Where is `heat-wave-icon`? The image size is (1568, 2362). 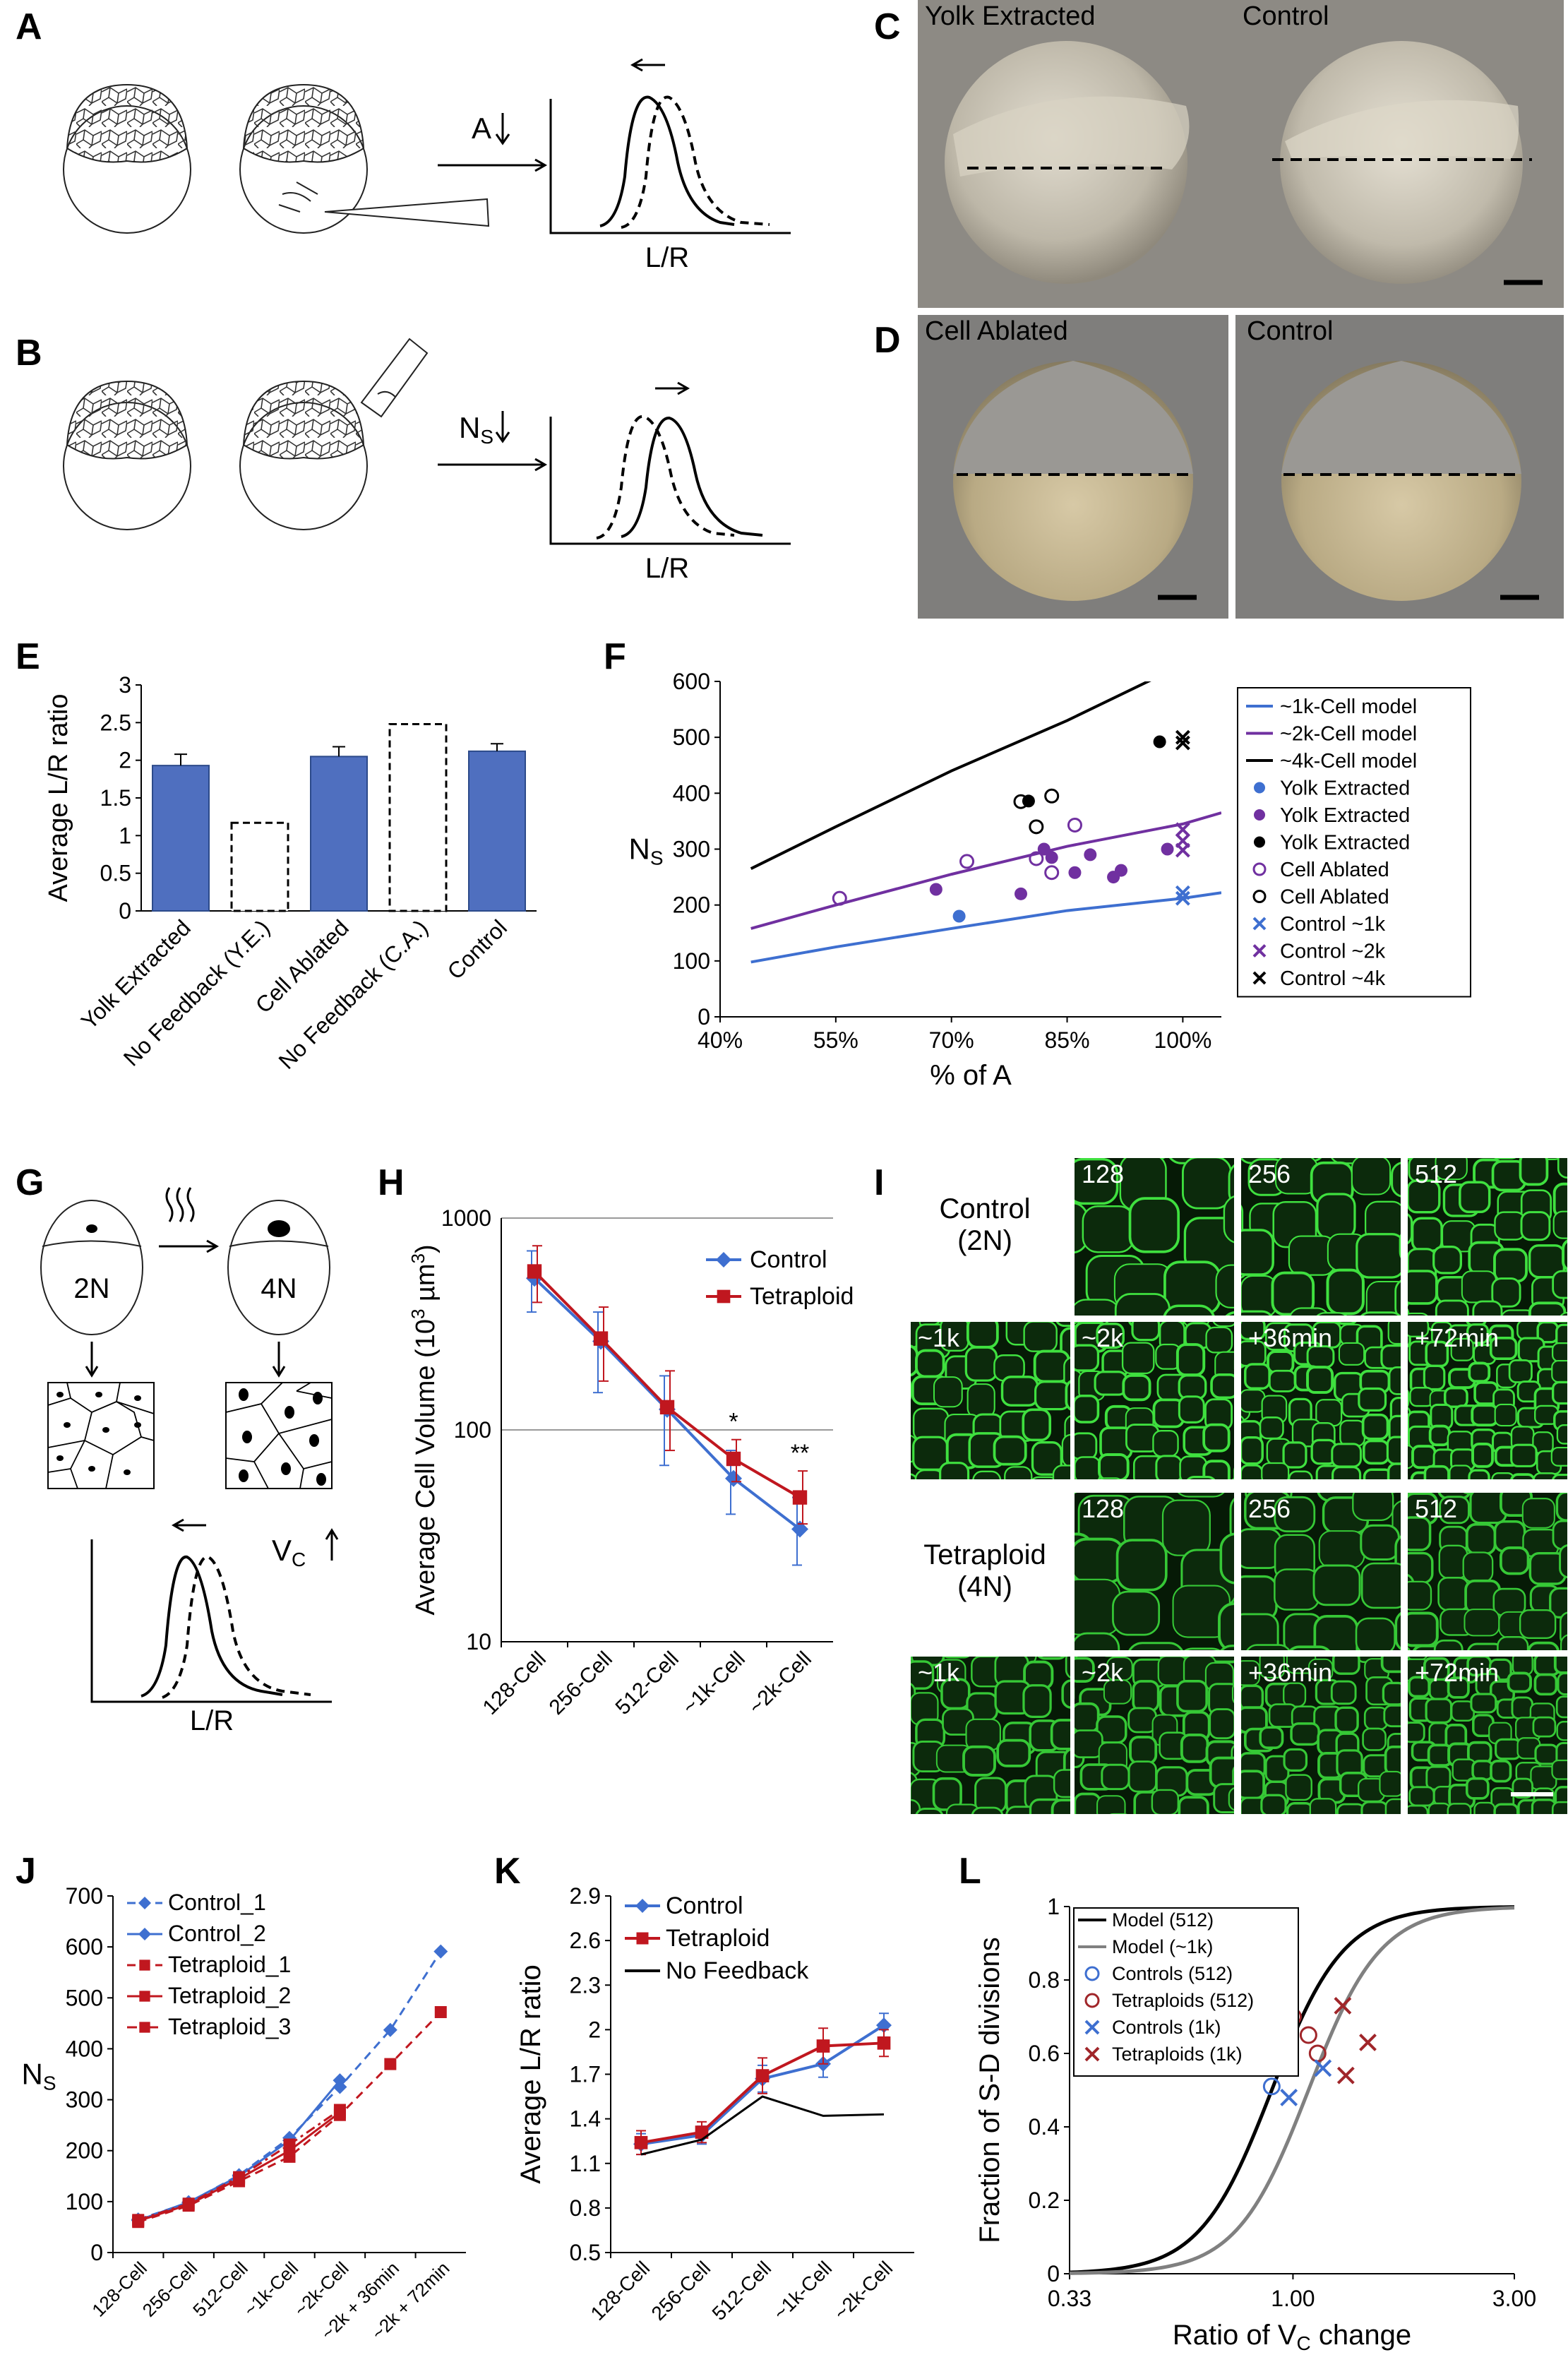
heat-wave-icon is located at coordinates (180, 1204).